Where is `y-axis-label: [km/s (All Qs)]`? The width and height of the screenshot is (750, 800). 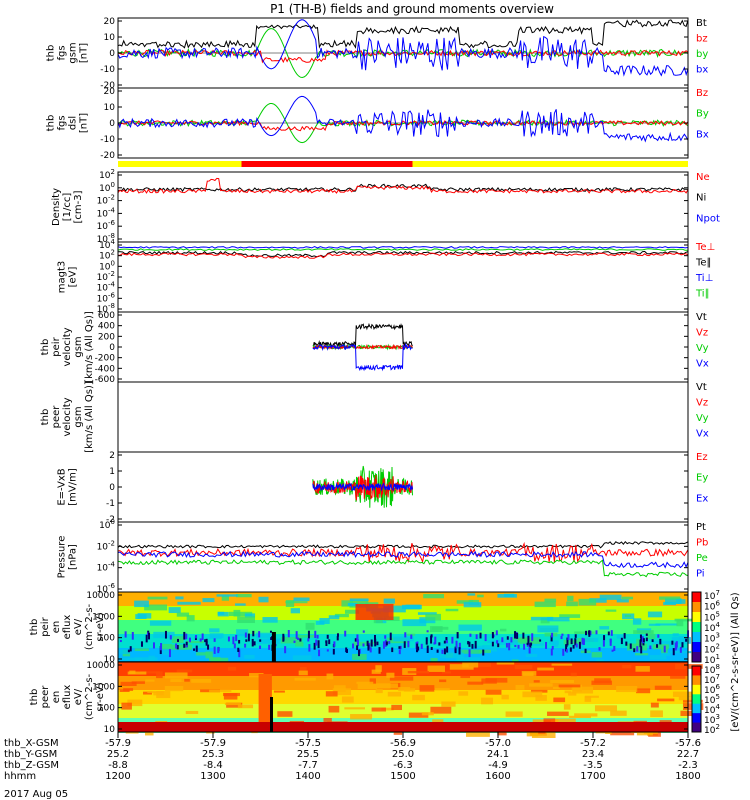
y-axis-label: [km/s (All Qs)] is located at coordinates (89, 417).